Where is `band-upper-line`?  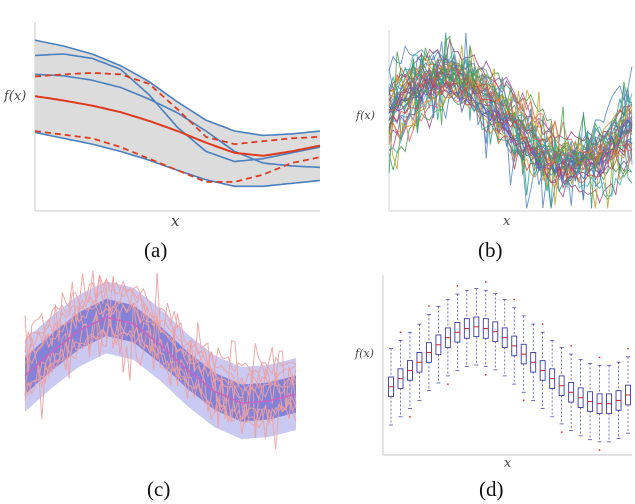
band-upper-line is located at coordinates (177, 88).